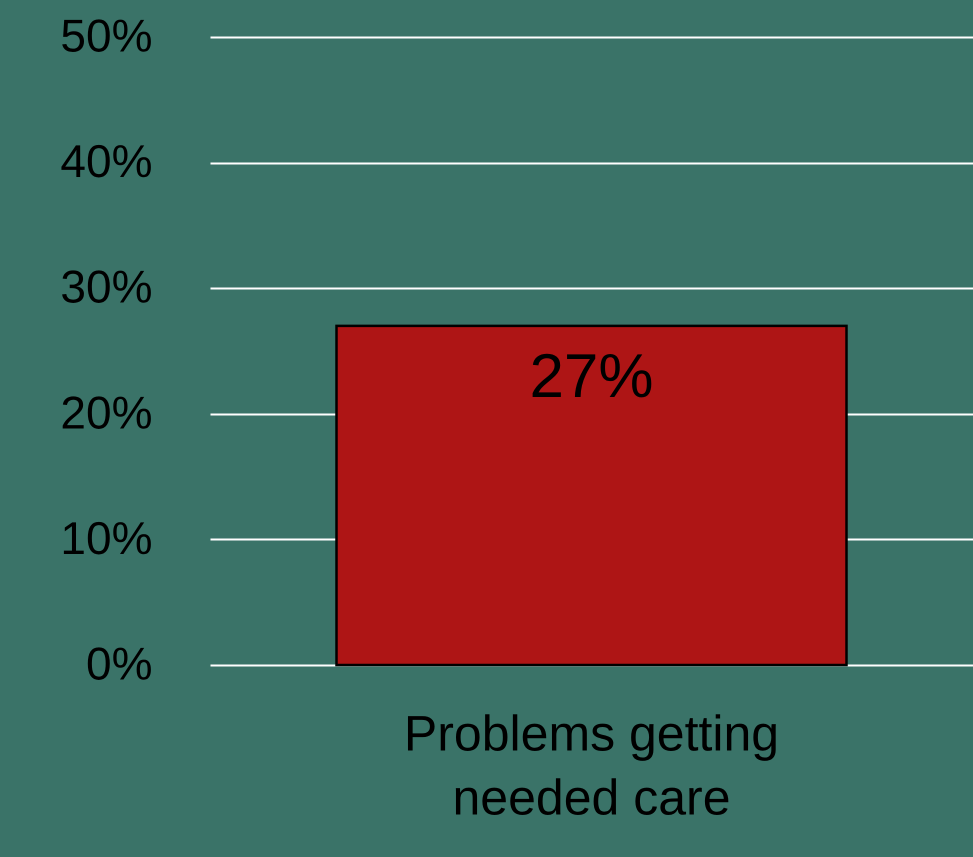 This screenshot has width=973, height=857. Describe the element at coordinates (106, 36) in the screenshot. I see `y-tick-label: 50%` at that location.